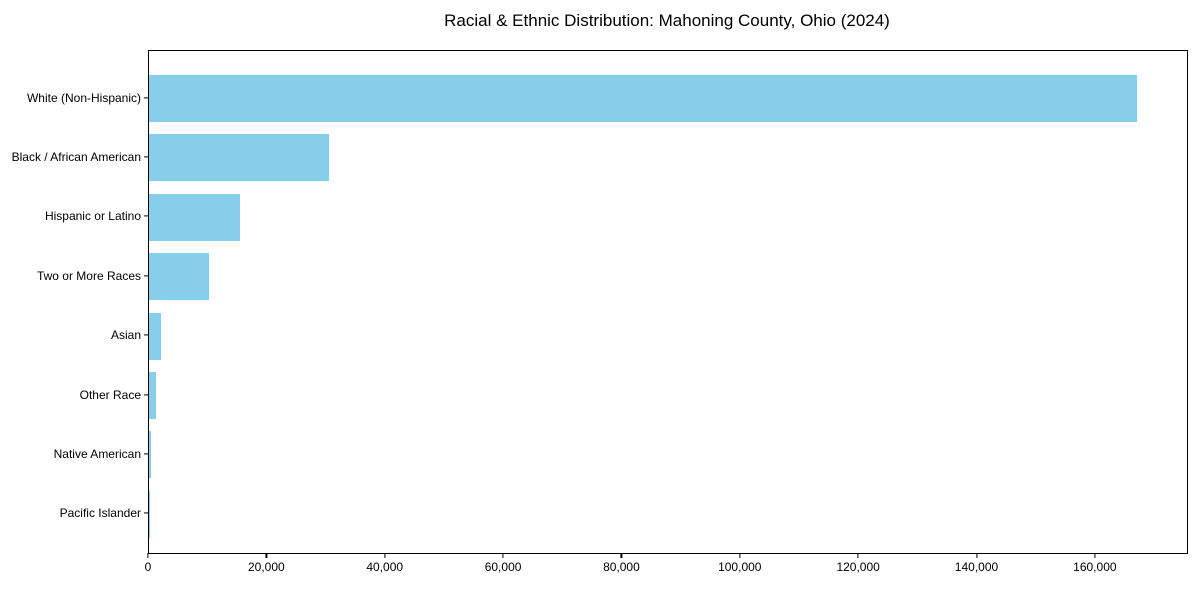 This screenshot has width=1200, height=600. I want to click on y-tick-label: Other Race, so click(110, 394).